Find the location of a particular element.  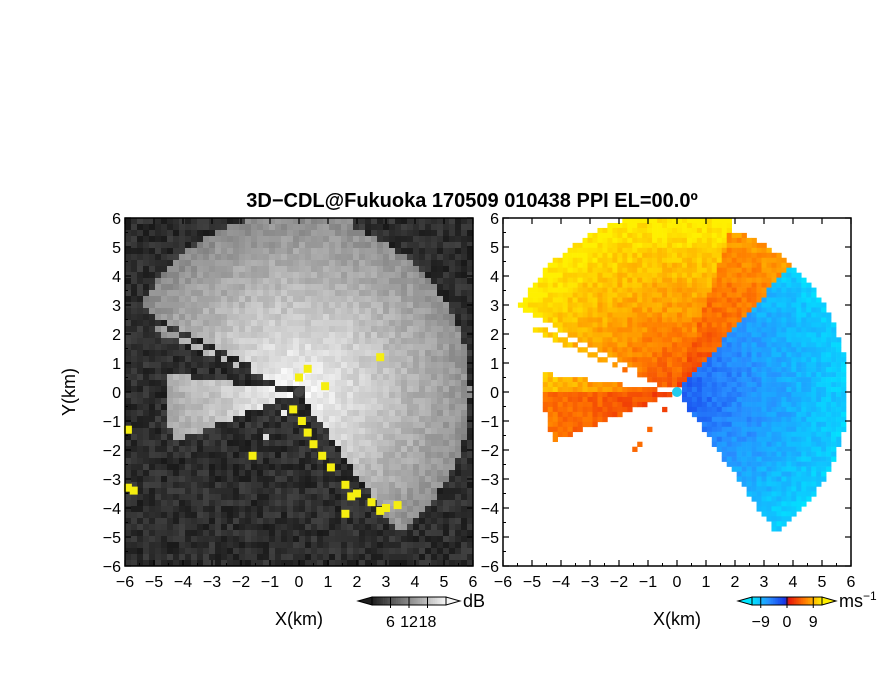

colorbar-tick-label: 9 is located at coordinates (813, 622).